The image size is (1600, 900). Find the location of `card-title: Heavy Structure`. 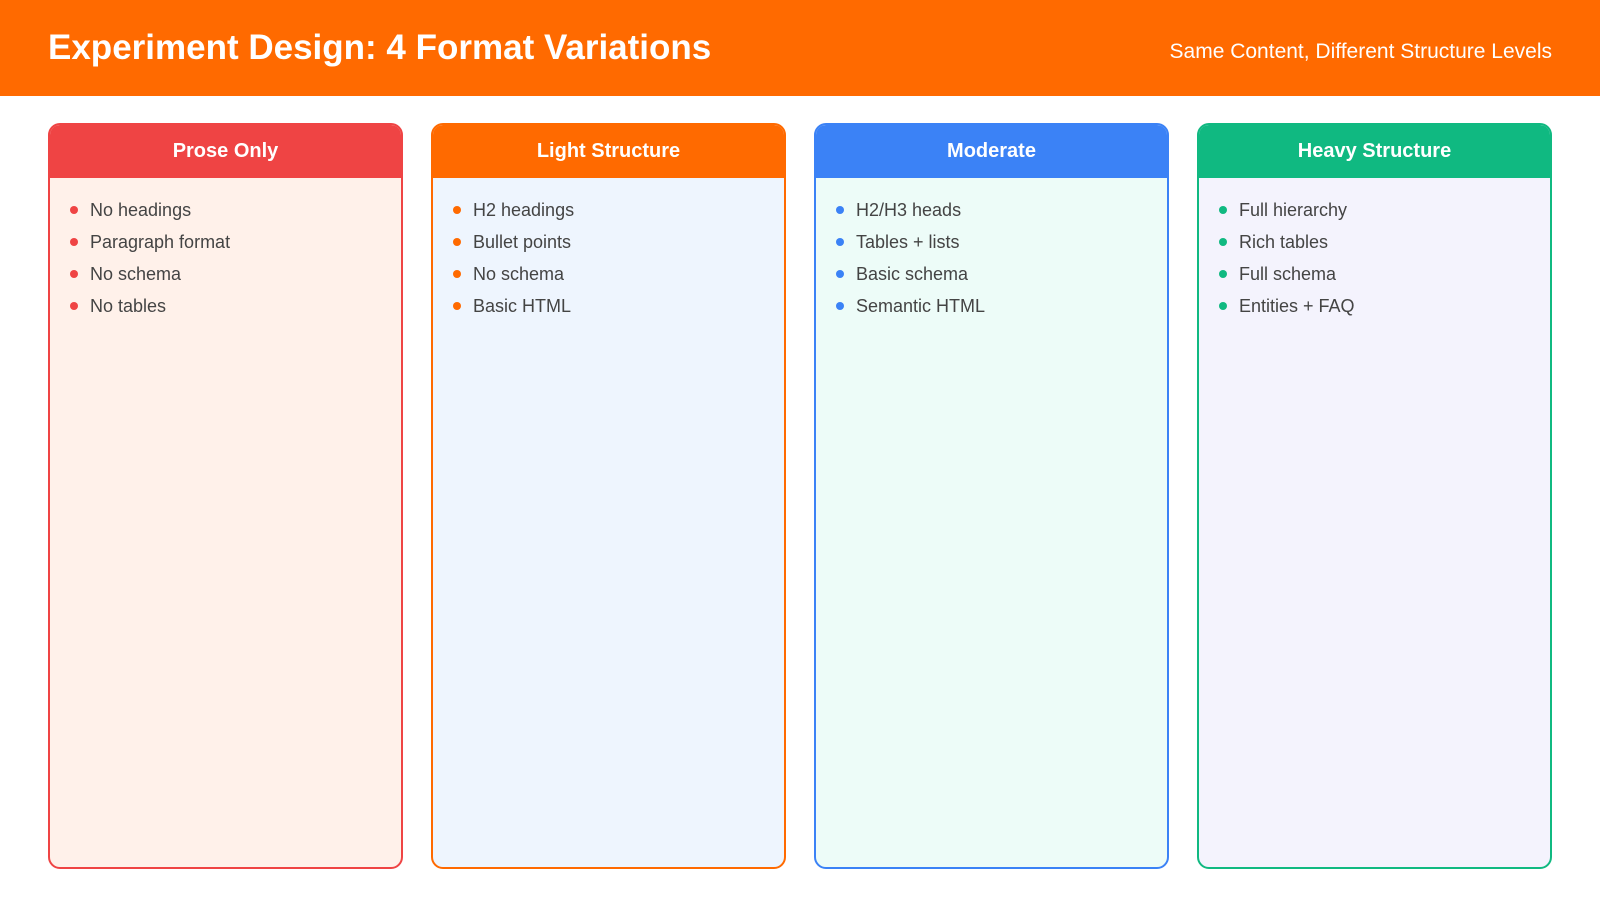

card-title: Heavy Structure is located at coordinates (1374, 151).